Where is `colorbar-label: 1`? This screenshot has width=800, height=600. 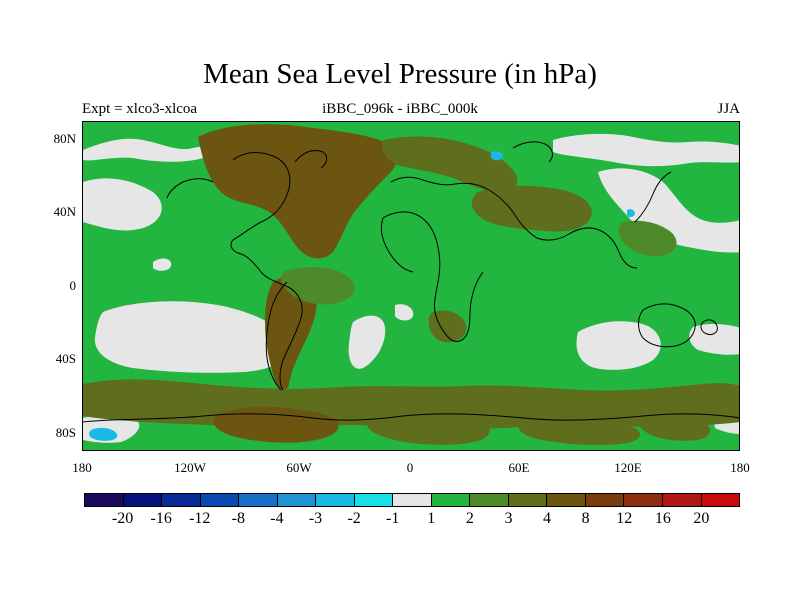
colorbar-label: 1 is located at coordinates (431, 518).